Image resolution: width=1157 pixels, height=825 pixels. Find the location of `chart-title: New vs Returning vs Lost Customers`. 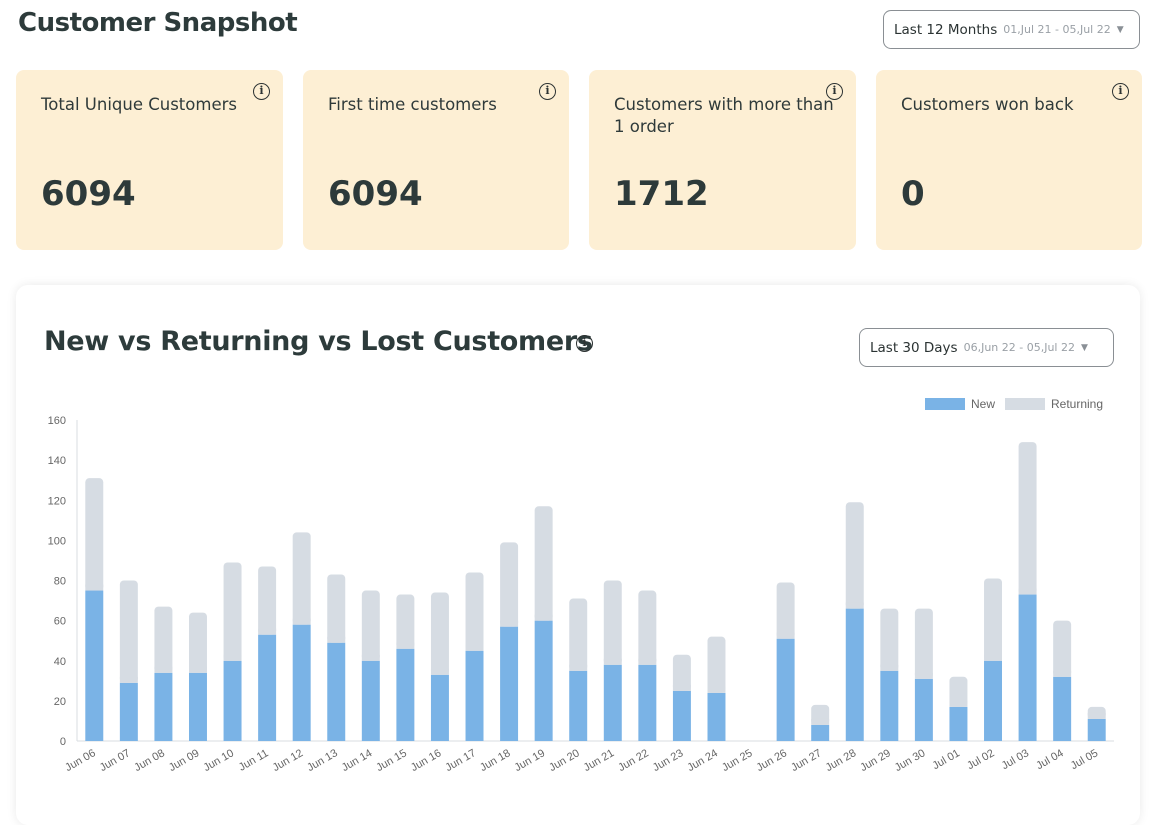

chart-title: New vs Returning vs Lost Customers is located at coordinates (318, 341).